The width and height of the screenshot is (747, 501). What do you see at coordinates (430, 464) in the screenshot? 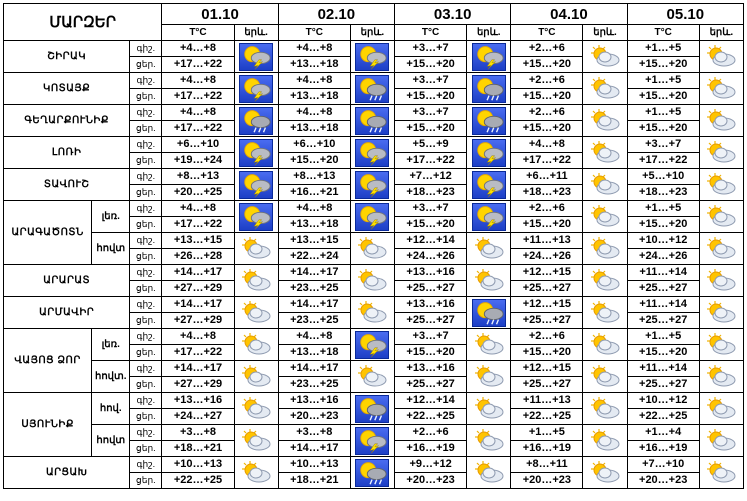
I see `night-temp: +9…+12` at bounding box center [430, 464].